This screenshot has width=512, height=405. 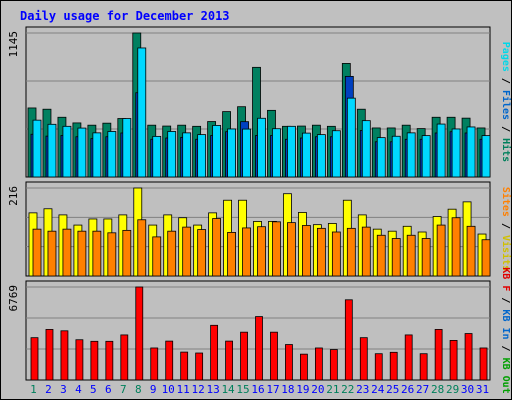 I want to click on x-tick-label-day-29: 29, so click(x=452, y=389).